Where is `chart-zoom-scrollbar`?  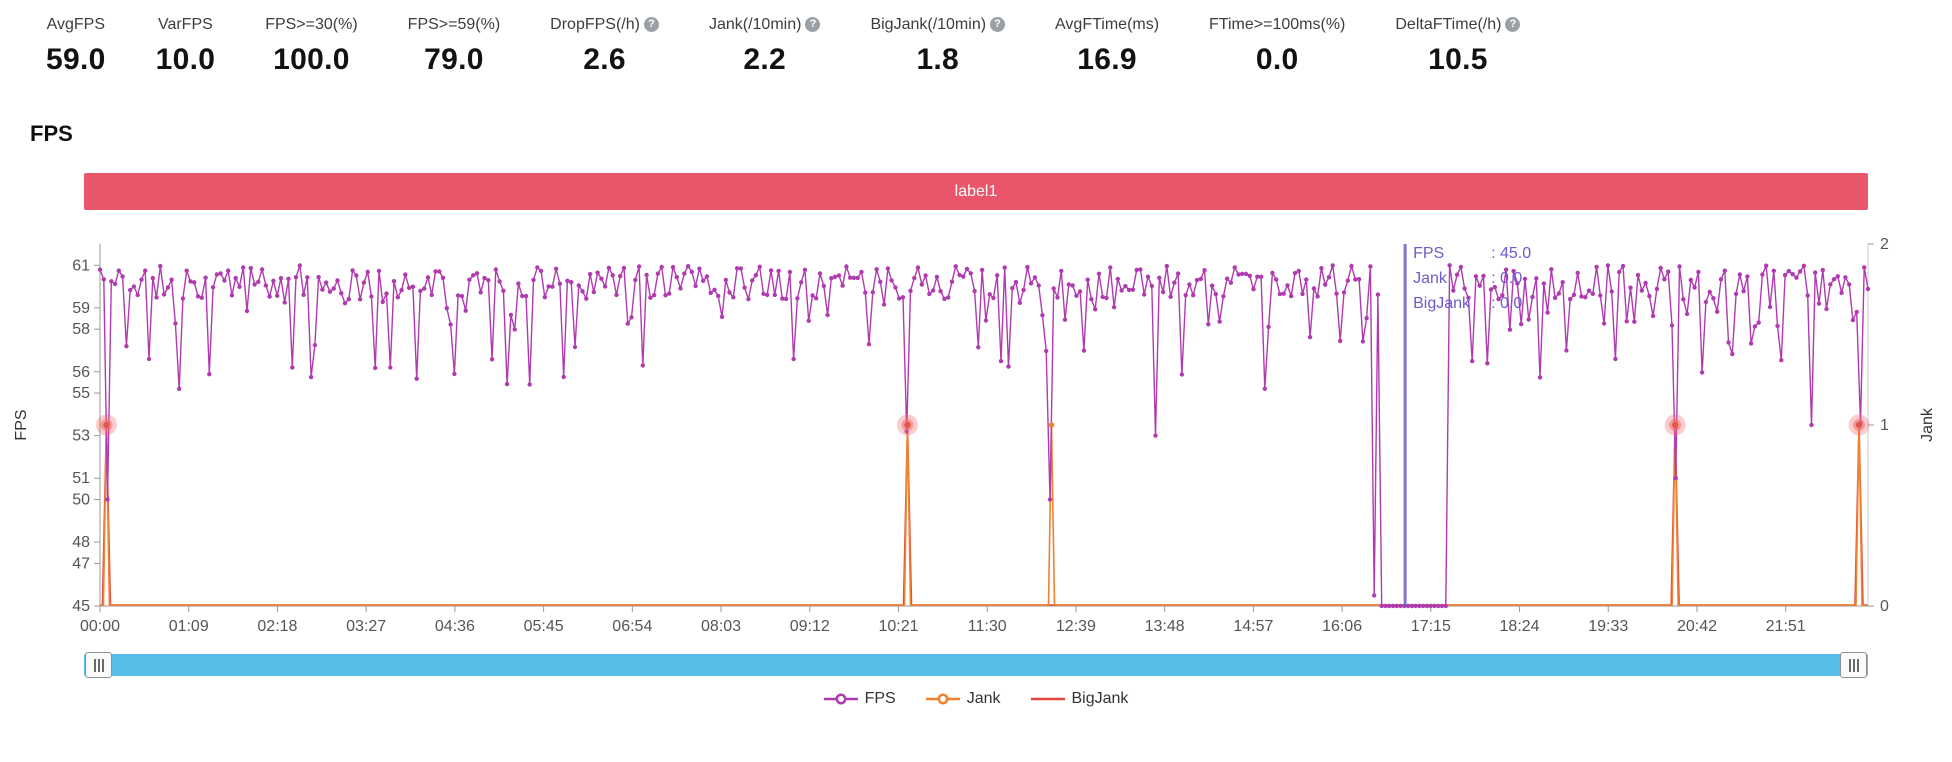
chart-zoom-scrollbar is located at coordinates (976, 665).